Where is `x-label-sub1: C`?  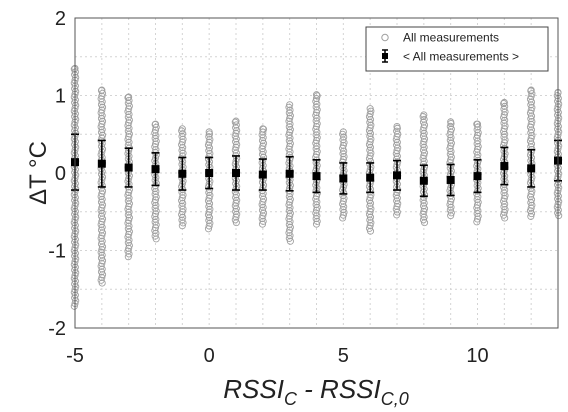
x-label-sub1: C is located at coordinates (291, 399).